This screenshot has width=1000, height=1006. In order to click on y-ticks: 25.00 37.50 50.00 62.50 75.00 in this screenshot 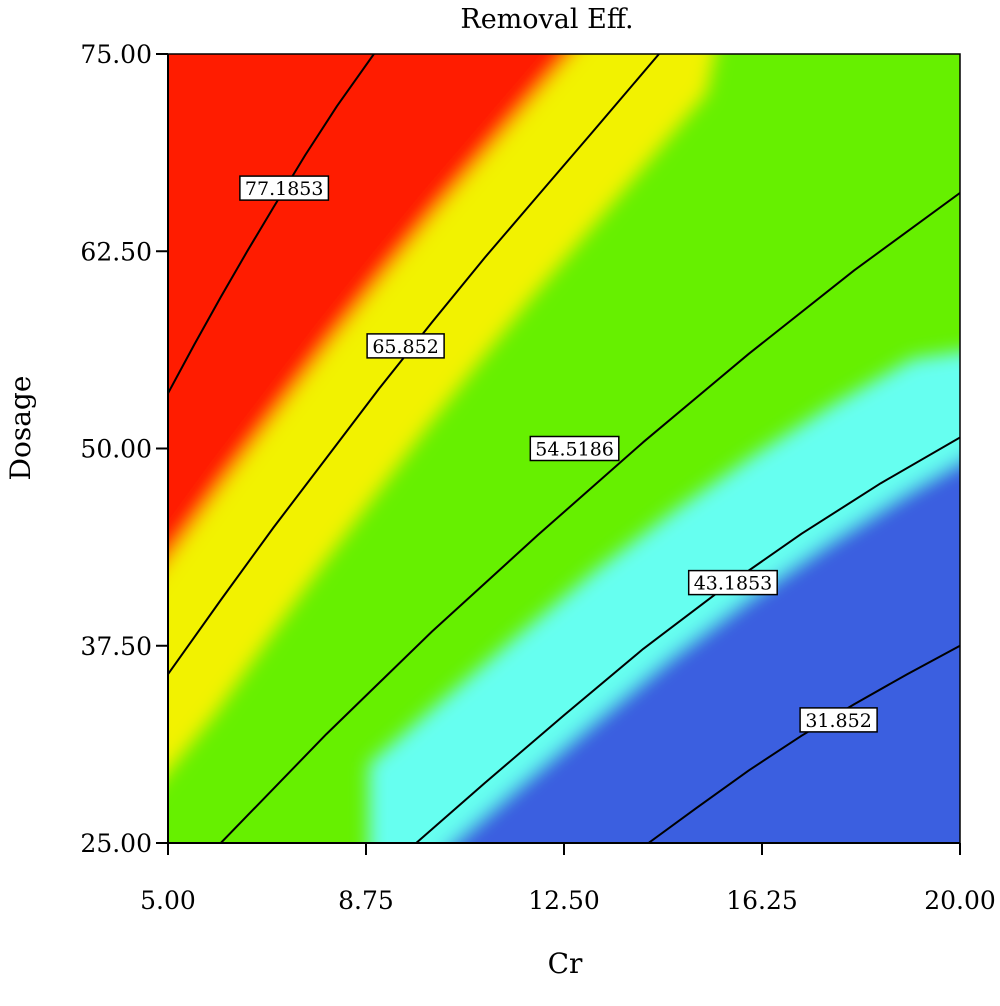, I will do `click(124, 449)`.